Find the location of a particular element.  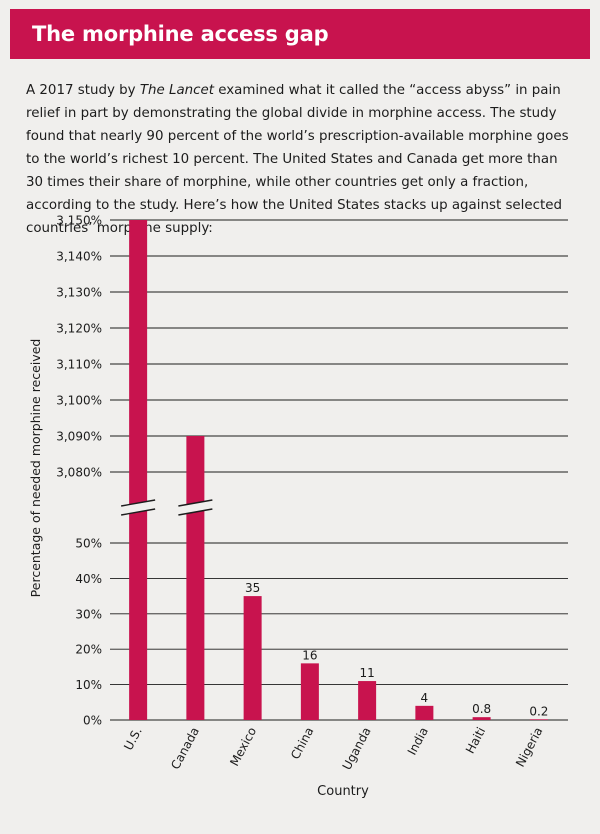

x-tick-label: Mexico is located at coordinates (243, 747).